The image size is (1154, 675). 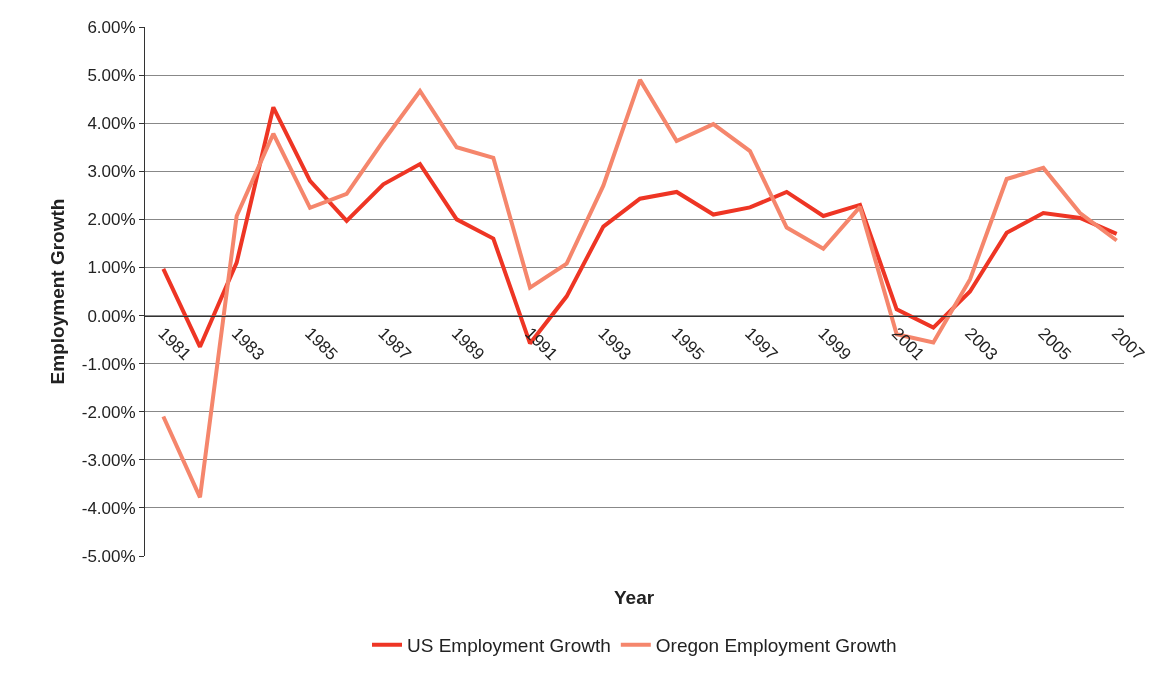 I want to click on y-tick-label: -2.00%, so click(x=108, y=412).